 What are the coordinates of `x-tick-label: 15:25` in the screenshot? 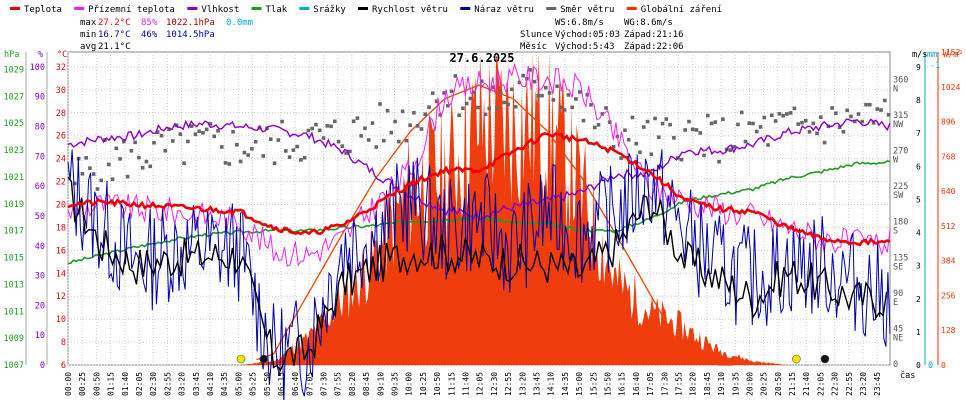 It's located at (593, 384).